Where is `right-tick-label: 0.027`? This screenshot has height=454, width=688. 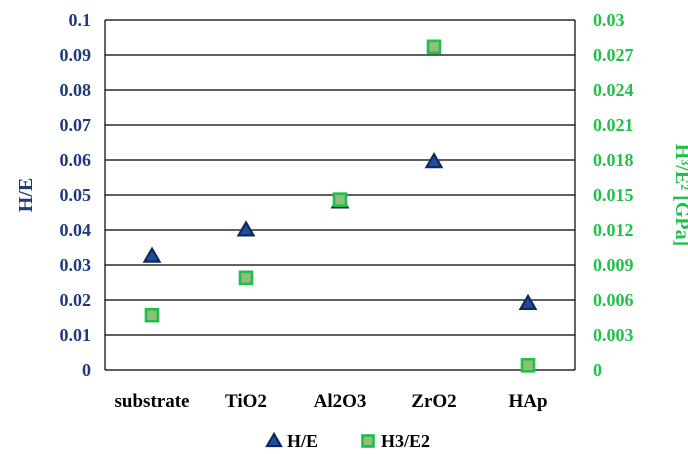 right-tick-label: 0.027 is located at coordinates (613, 55).